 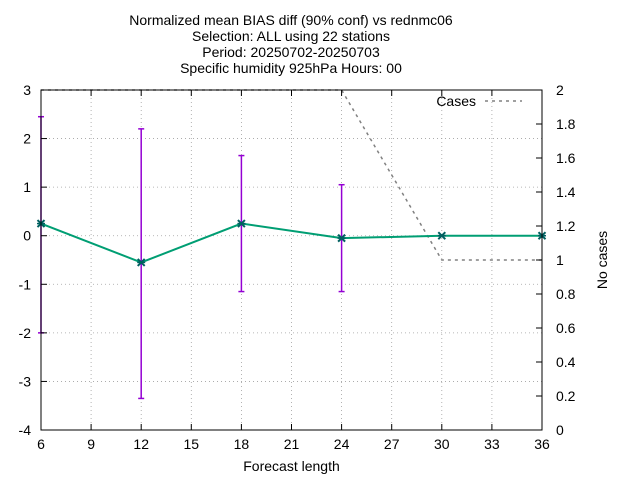 What do you see at coordinates (91, 444) in the screenshot?
I see `x-tick-label: 9` at bounding box center [91, 444].